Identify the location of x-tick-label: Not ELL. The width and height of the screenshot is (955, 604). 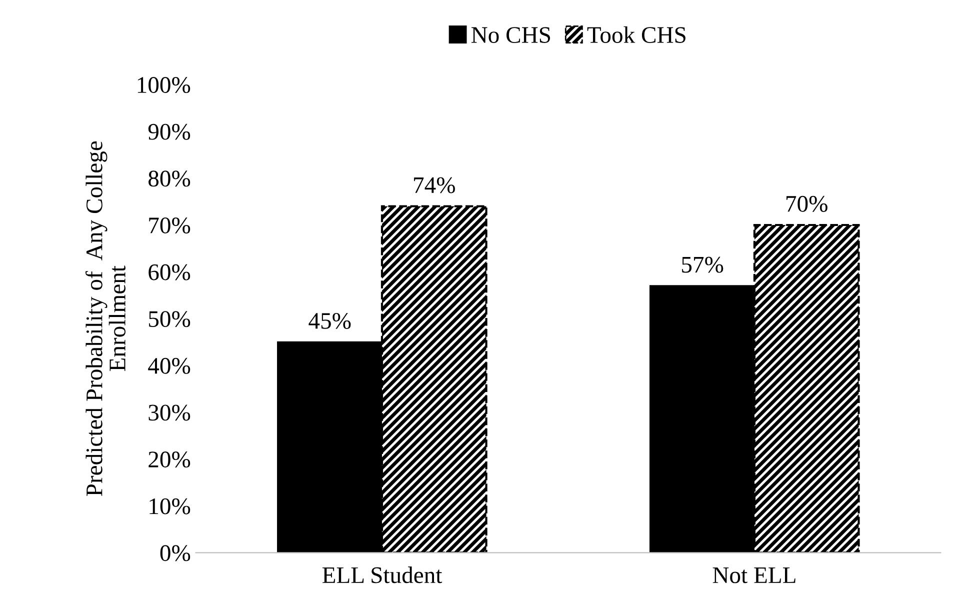
(754, 575).